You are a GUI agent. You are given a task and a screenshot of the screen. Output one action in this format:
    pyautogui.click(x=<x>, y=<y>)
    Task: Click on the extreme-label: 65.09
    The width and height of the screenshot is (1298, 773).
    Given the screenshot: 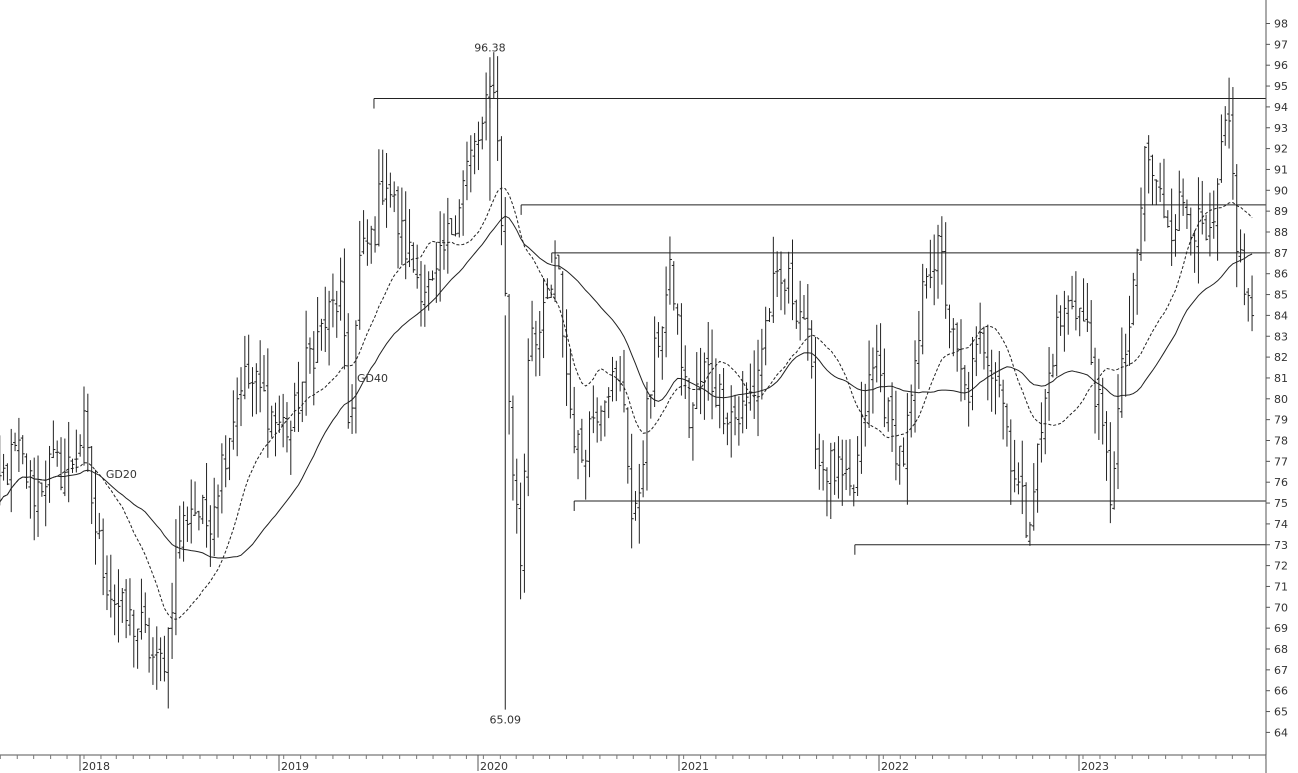 What is the action you would take?
    pyautogui.click(x=506, y=720)
    